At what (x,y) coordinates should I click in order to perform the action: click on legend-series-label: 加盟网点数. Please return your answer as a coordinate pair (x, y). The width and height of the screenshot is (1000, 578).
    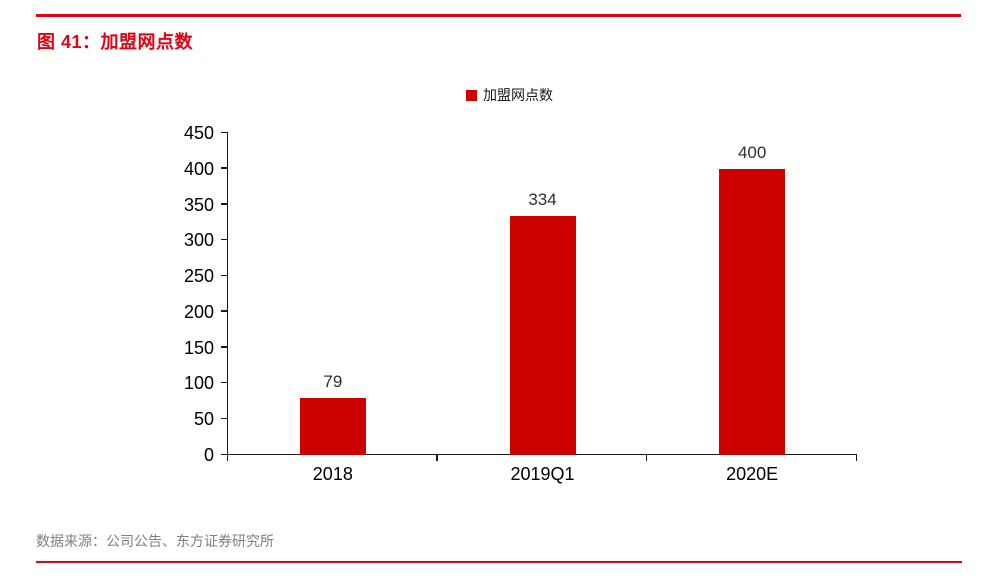
    Looking at the image, I should click on (518, 95).